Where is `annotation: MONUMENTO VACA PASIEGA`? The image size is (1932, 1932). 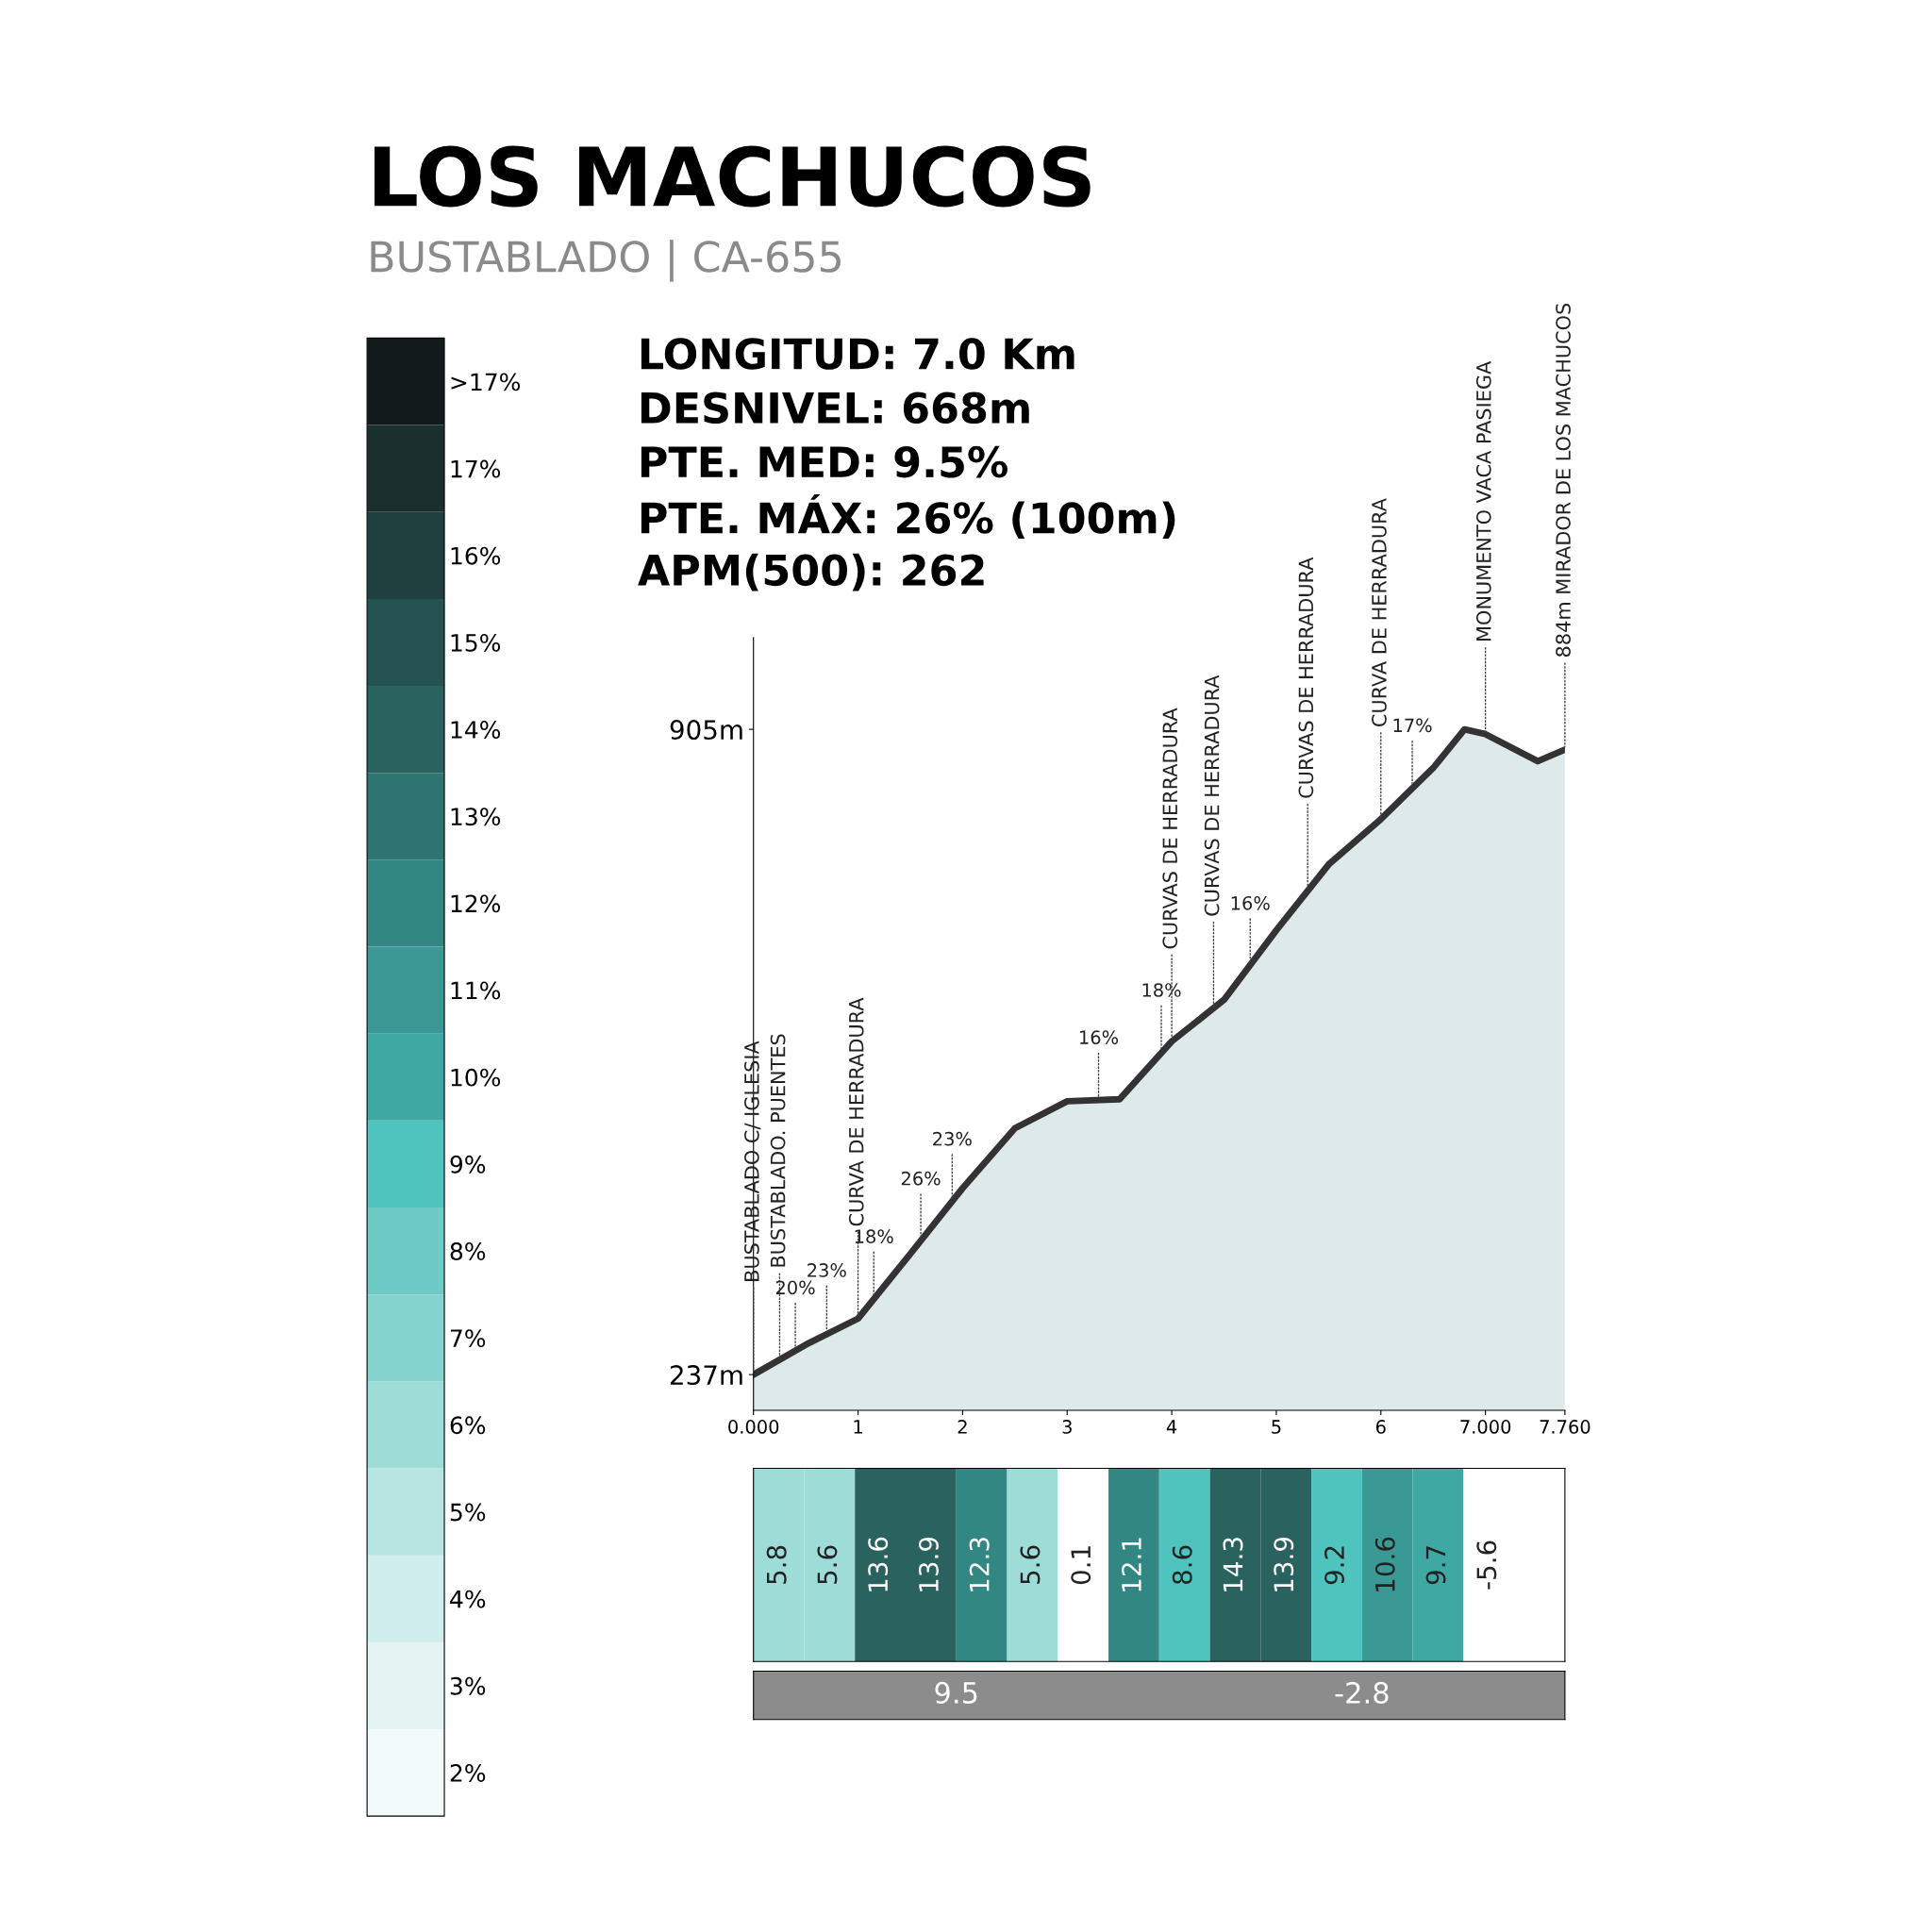 annotation: MONUMENTO VACA PASIEGA is located at coordinates (1483, 501).